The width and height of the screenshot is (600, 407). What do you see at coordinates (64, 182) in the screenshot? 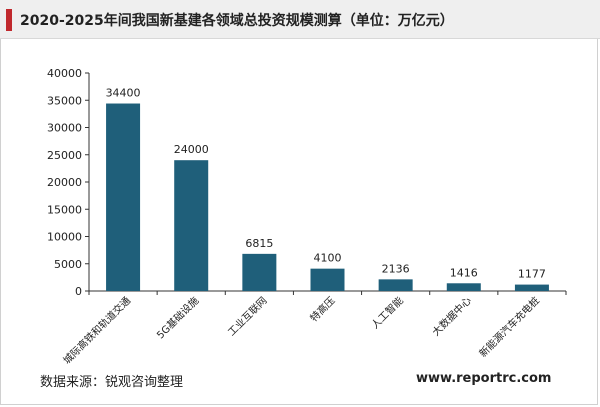
I see `y-tick-label: 20000` at bounding box center [64, 182].